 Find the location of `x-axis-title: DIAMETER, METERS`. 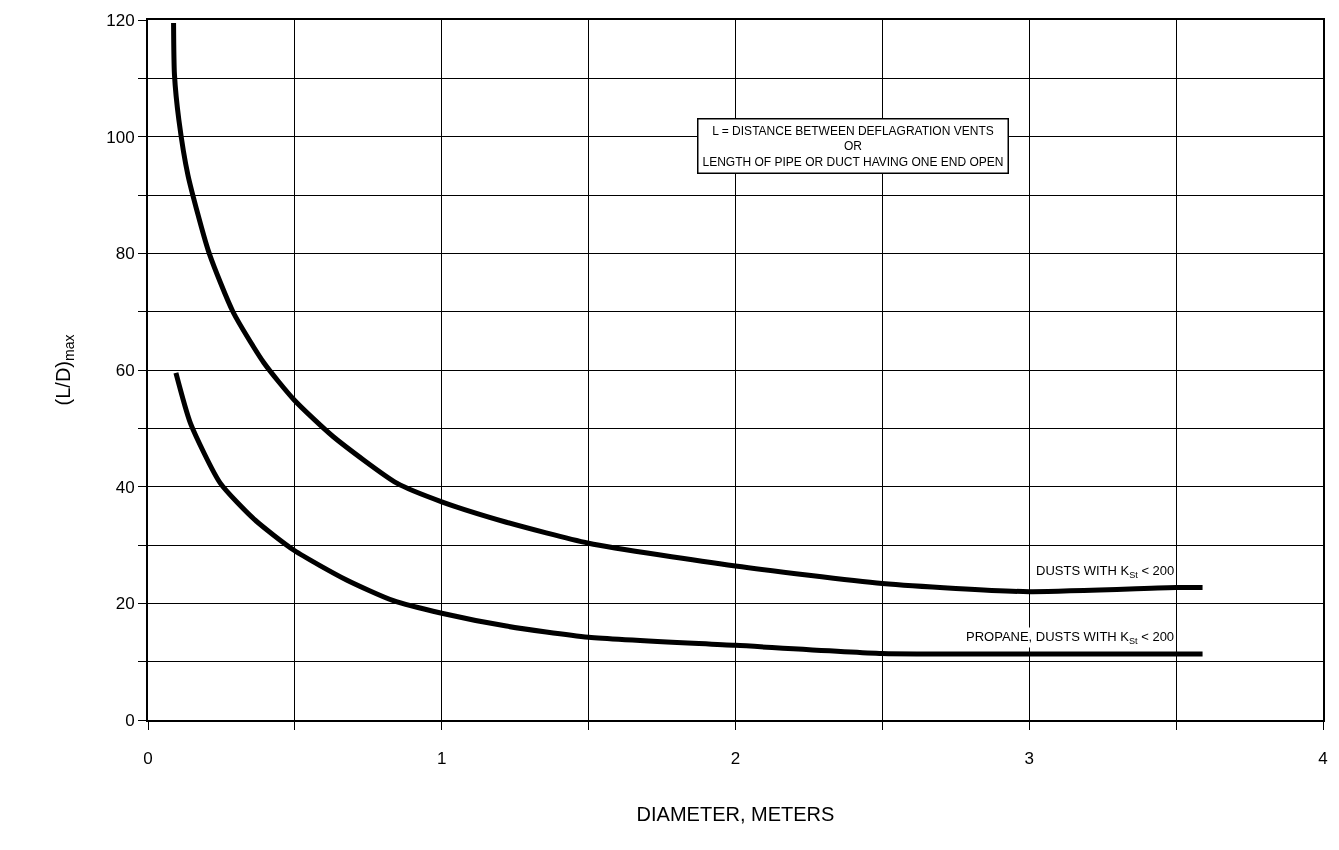

x-axis-title: DIAMETER, METERS is located at coordinates (735, 814).